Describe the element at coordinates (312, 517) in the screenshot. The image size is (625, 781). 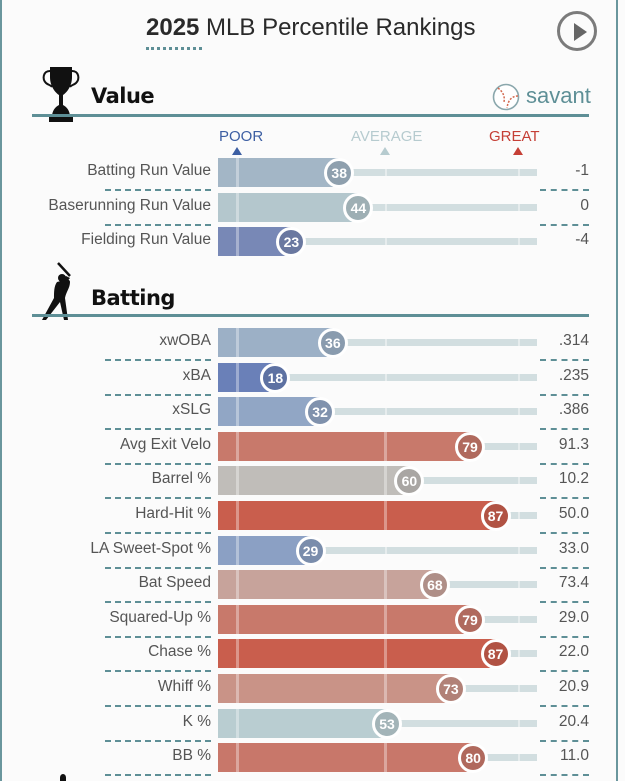
I see `metric-row: Hard-Hit % 87 50.0` at that location.